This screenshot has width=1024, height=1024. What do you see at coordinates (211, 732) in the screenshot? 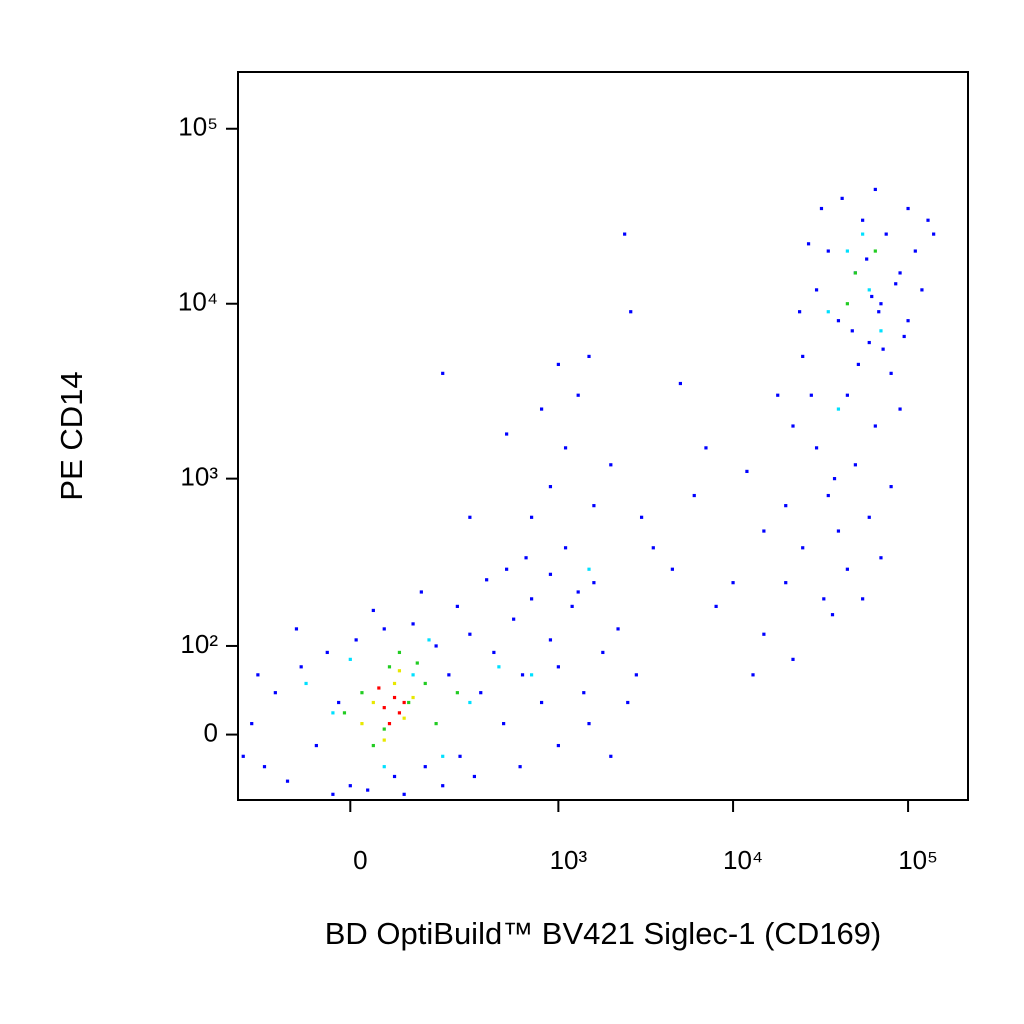
I see `y-tick-label: 0` at bounding box center [211, 732].